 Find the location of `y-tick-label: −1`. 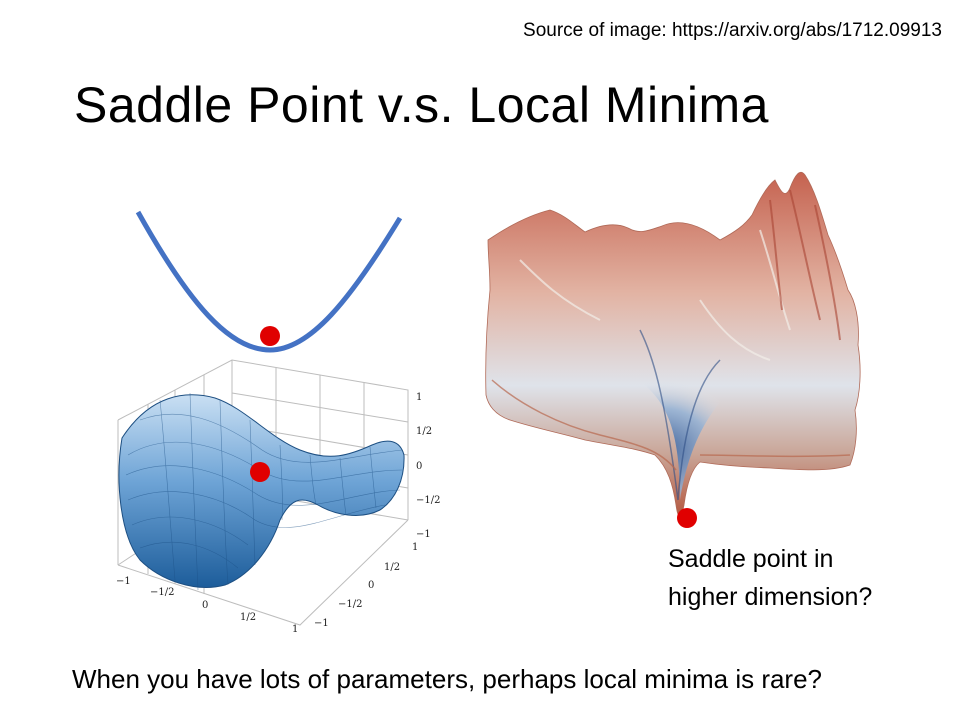

y-tick-label: −1 is located at coordinates (321, 623).